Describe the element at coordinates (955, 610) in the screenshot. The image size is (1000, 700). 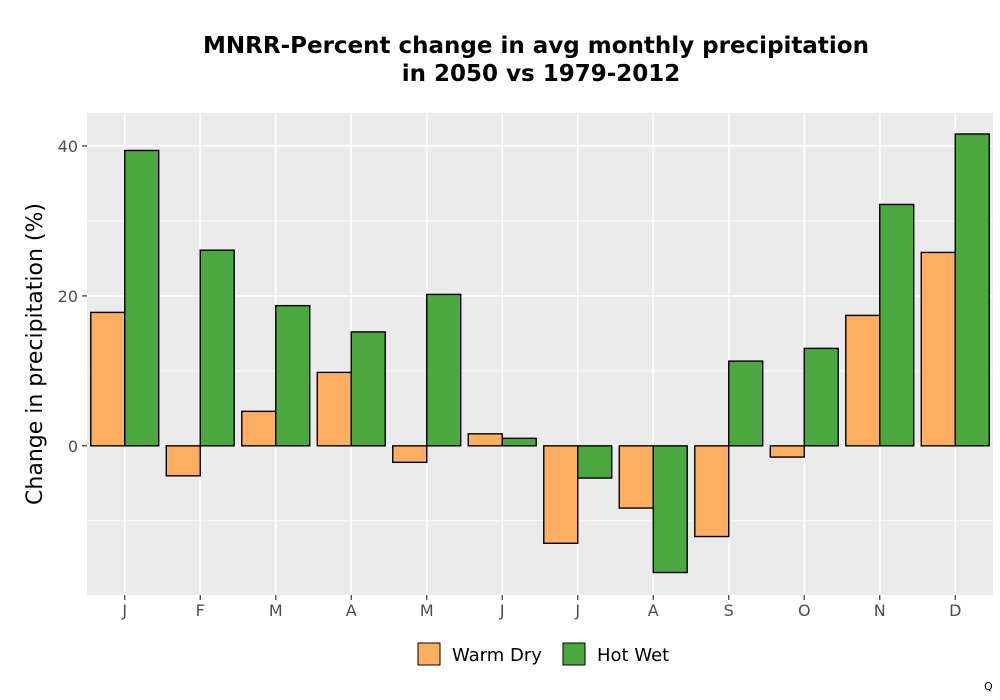
I see `x-tick-label: D` at that location.